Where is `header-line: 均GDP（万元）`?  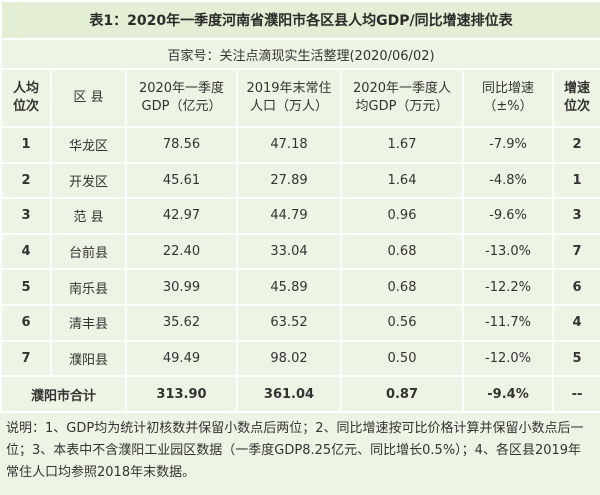
header-line: 均GDP（万元） is located at coordinates (402, 106).